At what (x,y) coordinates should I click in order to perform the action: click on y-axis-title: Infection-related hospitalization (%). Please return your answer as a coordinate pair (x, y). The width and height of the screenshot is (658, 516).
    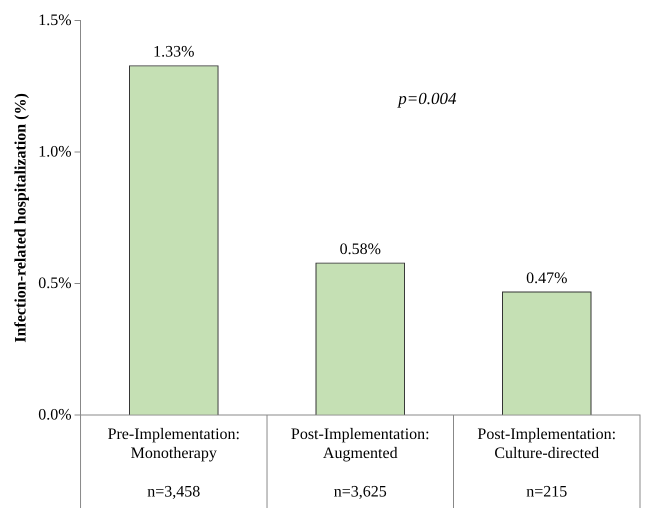
    Looking at the image, I should click on (21, 218).